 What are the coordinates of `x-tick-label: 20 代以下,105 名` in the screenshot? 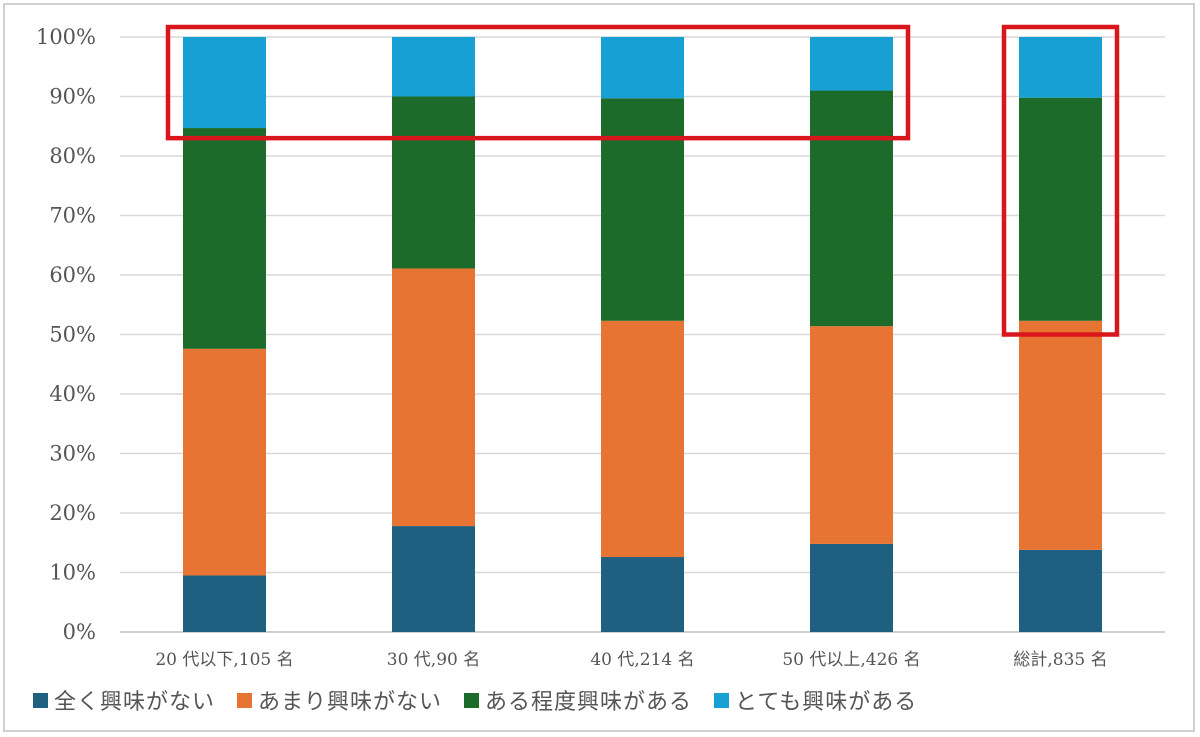 It's located at (224, 660).